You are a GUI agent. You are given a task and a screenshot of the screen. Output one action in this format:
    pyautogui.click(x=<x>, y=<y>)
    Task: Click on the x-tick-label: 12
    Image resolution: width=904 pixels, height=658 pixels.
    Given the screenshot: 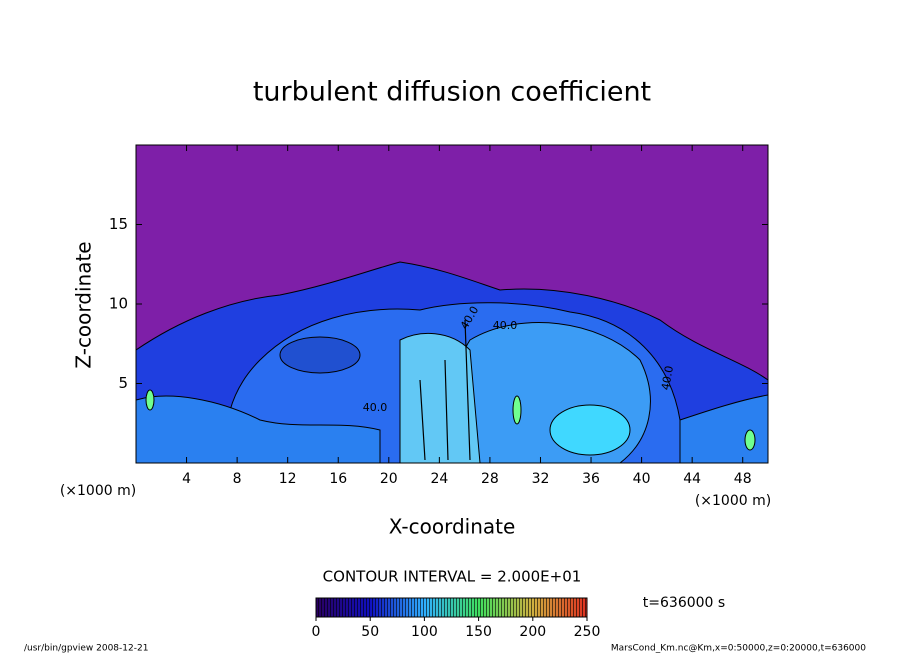 What is the action you would take?
    pyautogui.click(x=288, y=479)
    